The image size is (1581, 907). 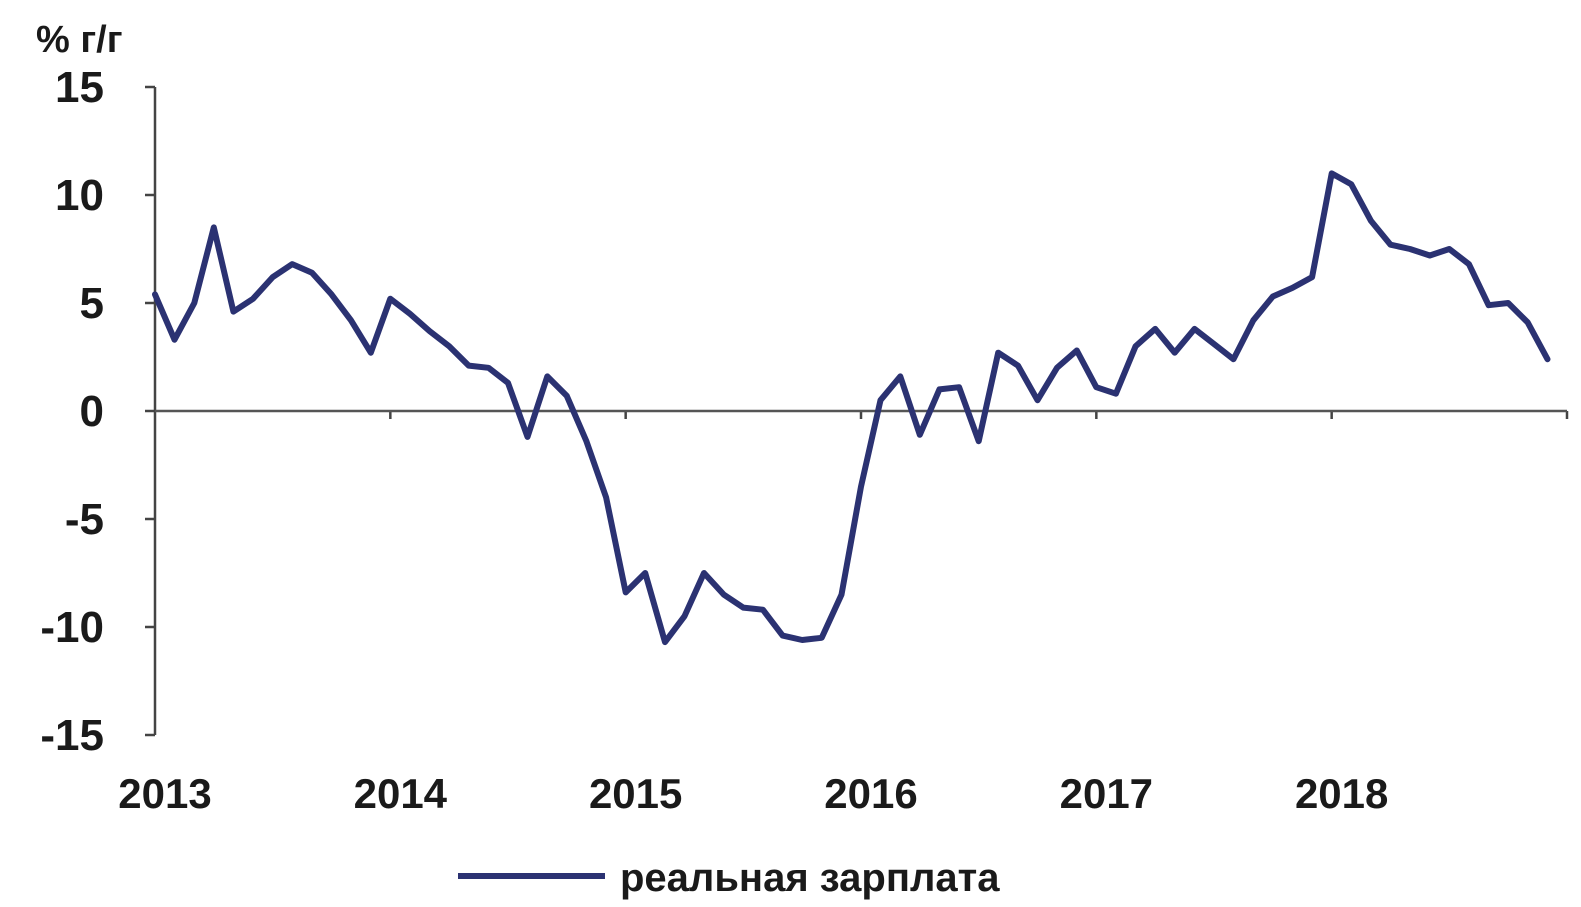 I want to click on y-unit-label: % г/г, so click(x=79, y=40).